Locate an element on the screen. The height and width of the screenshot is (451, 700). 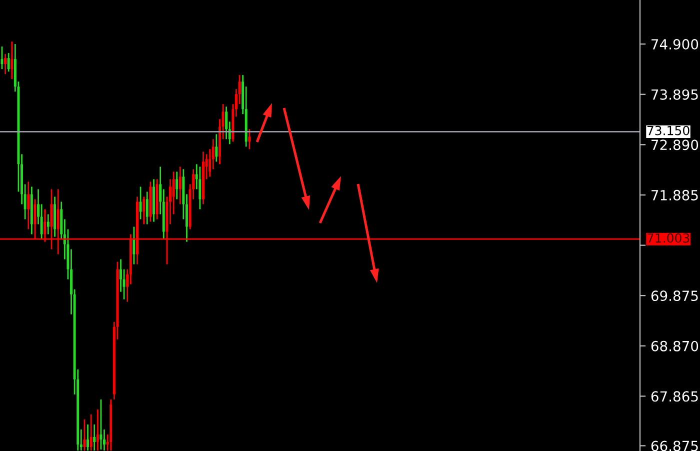
y-tick-label: 67.865 is located at coordinates (674, 396).